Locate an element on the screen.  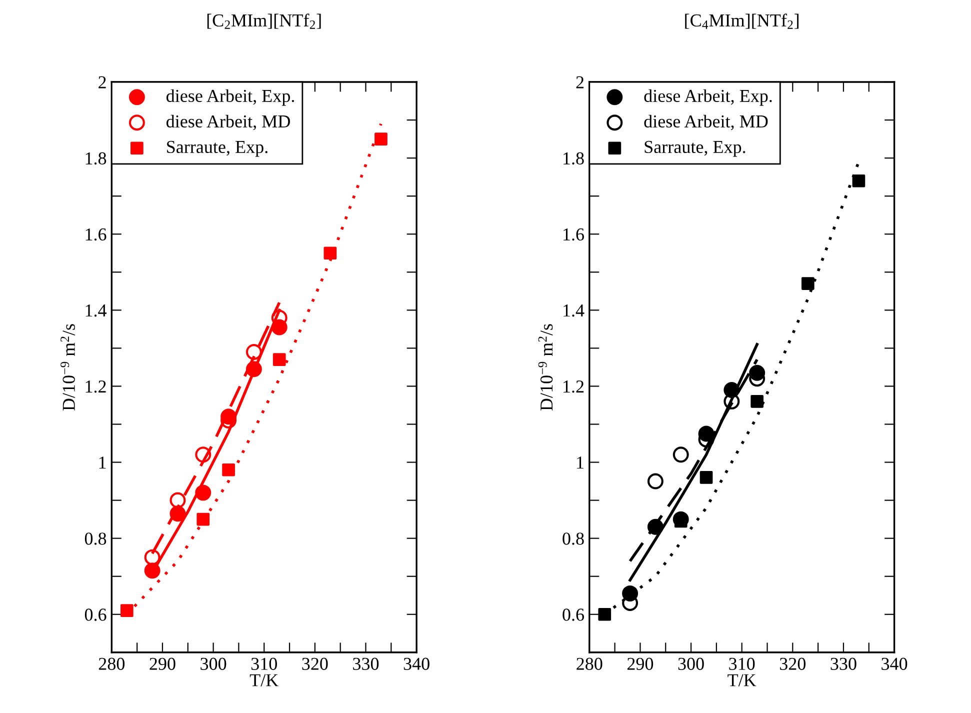
chart-title: [C$_{4}$MIm][NTf$_{2}$] is located at coordinates (741, 21).